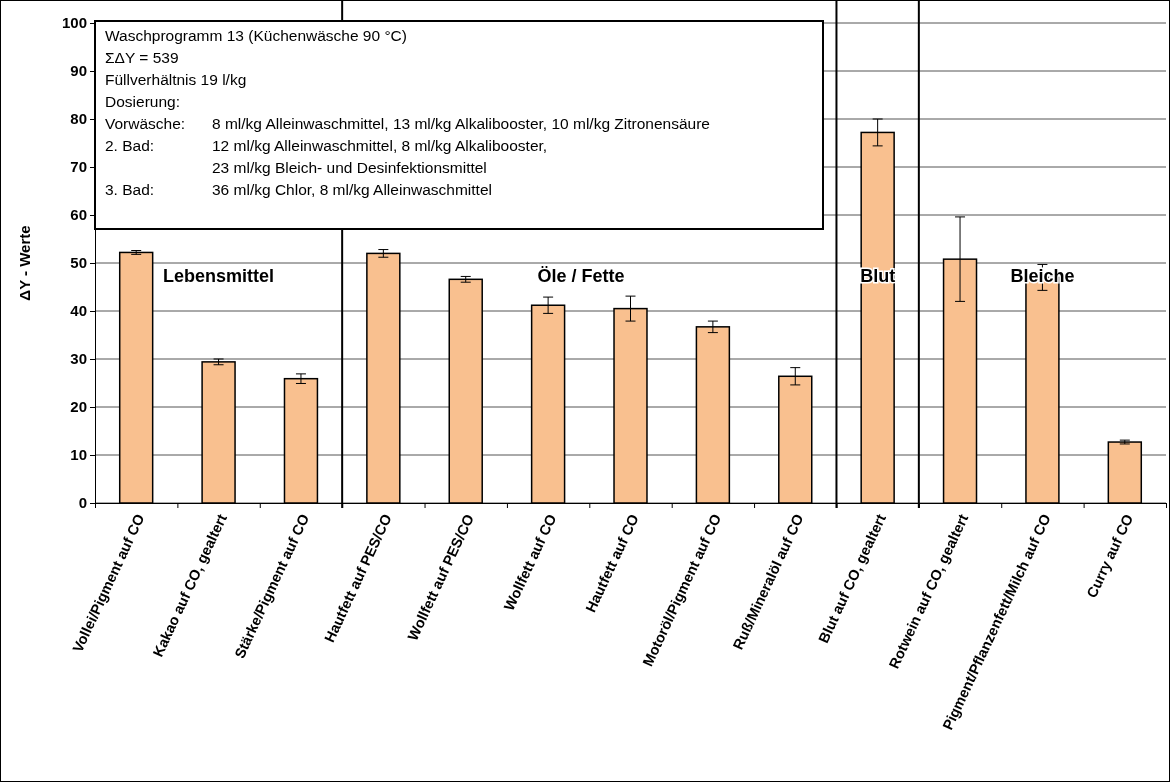 The image size is (1170, 782). What do you see at coordinates (349, 167) in the screenshot?
I see `annotation: 23 ml/kg Bleich- und Desinfektionsmittel` at bounding box center [349, 167].